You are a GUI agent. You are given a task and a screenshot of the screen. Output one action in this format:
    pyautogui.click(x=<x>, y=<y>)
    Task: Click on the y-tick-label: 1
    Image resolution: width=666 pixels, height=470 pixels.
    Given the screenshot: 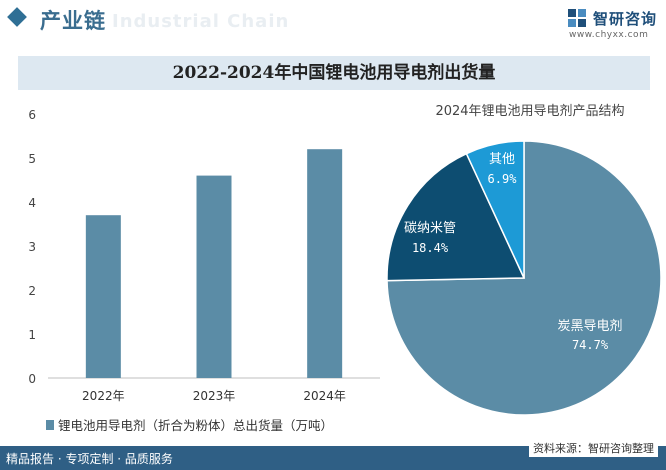 What is the action you would take?
    pyautogui.click(x=32, y=335)
    